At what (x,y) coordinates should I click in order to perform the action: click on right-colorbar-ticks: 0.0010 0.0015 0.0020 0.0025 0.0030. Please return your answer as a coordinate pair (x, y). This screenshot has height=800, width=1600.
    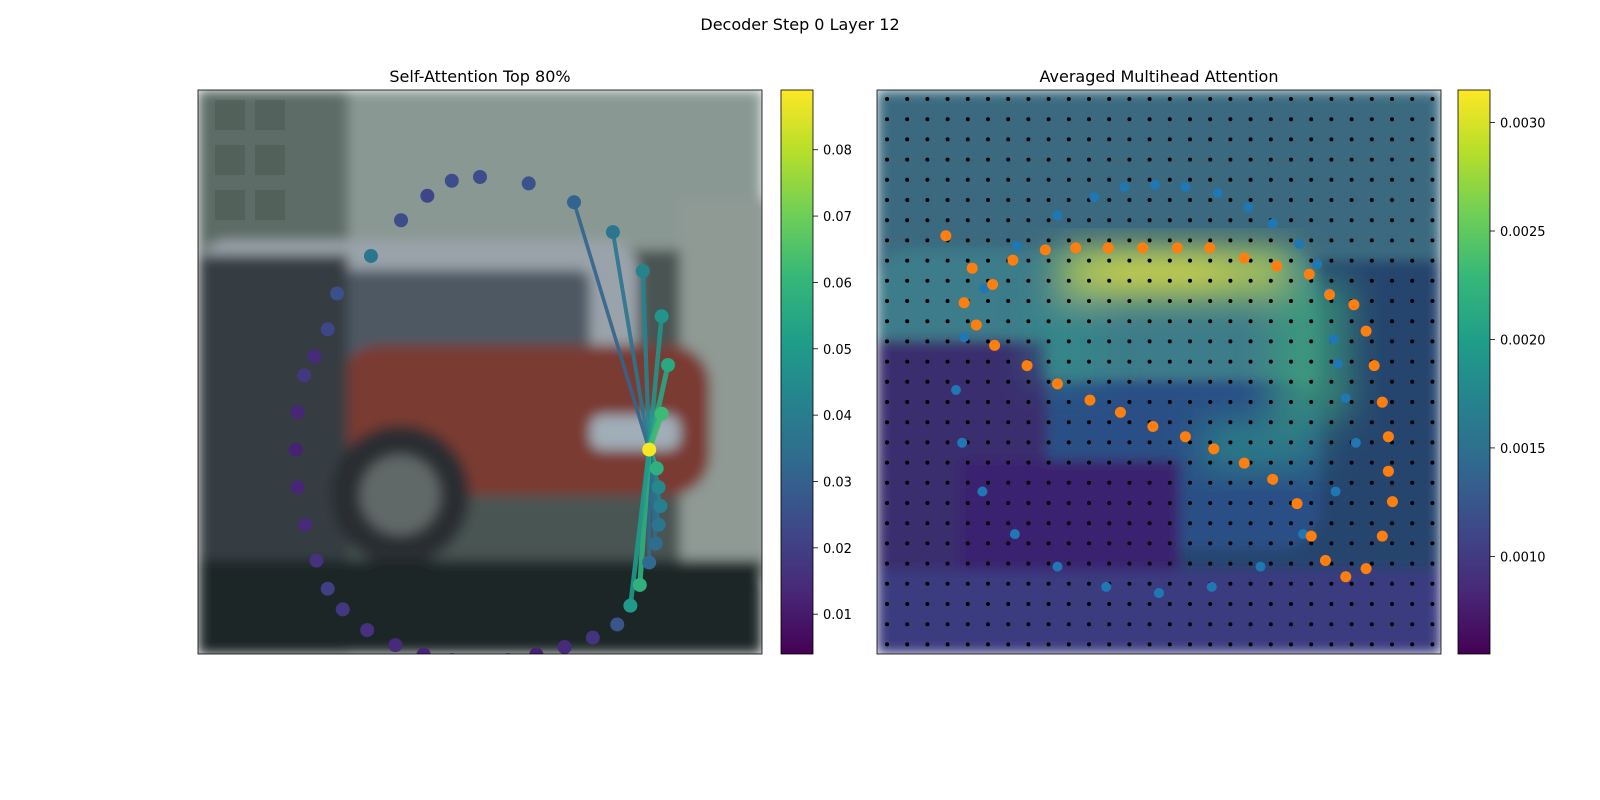
    Looking at the image, I should click on (1518, 341).